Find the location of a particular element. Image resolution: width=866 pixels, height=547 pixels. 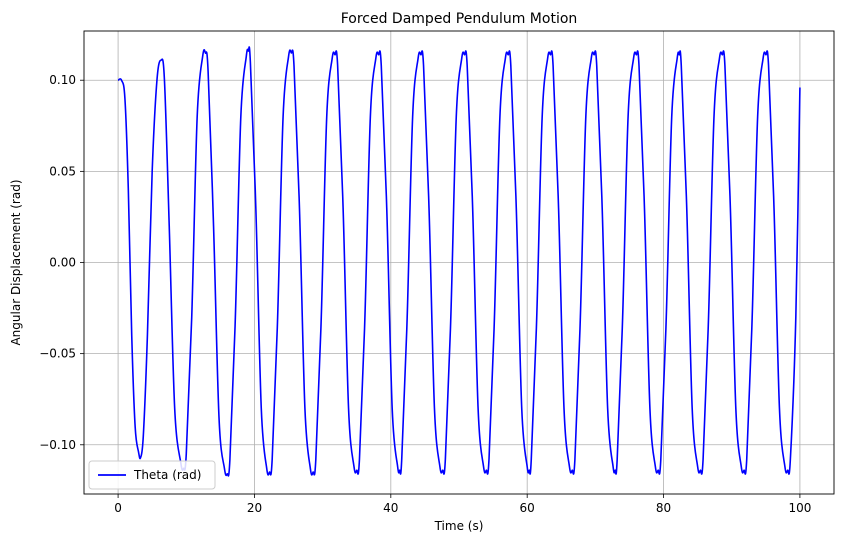

chart-title: Forced Damped Pendulum Motion is located at coordinates (459, 19).